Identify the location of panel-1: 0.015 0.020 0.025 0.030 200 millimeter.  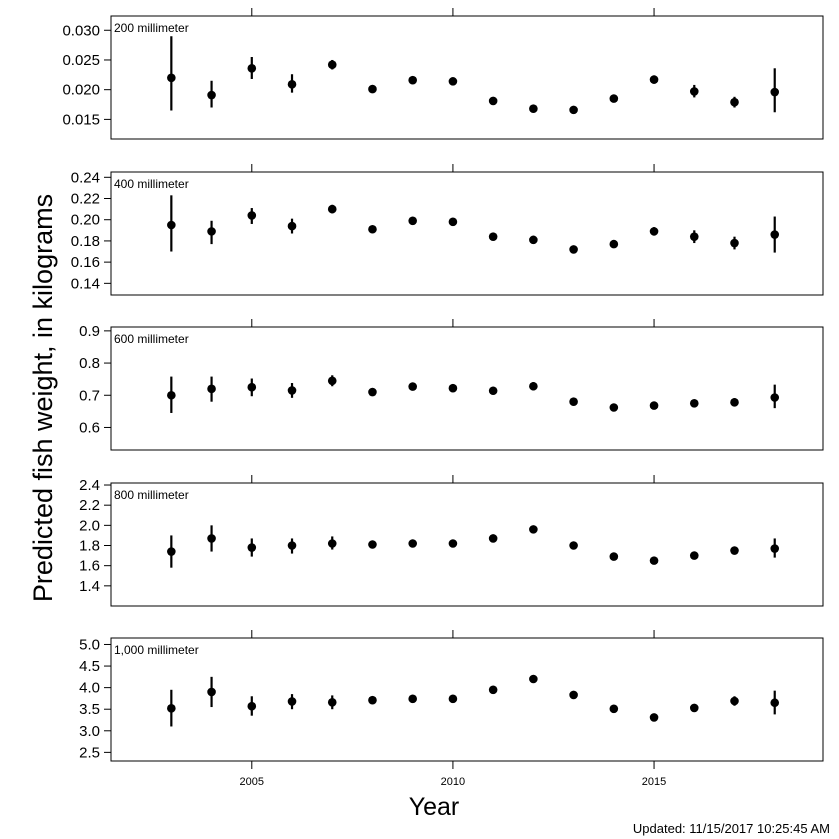
(443, 74).